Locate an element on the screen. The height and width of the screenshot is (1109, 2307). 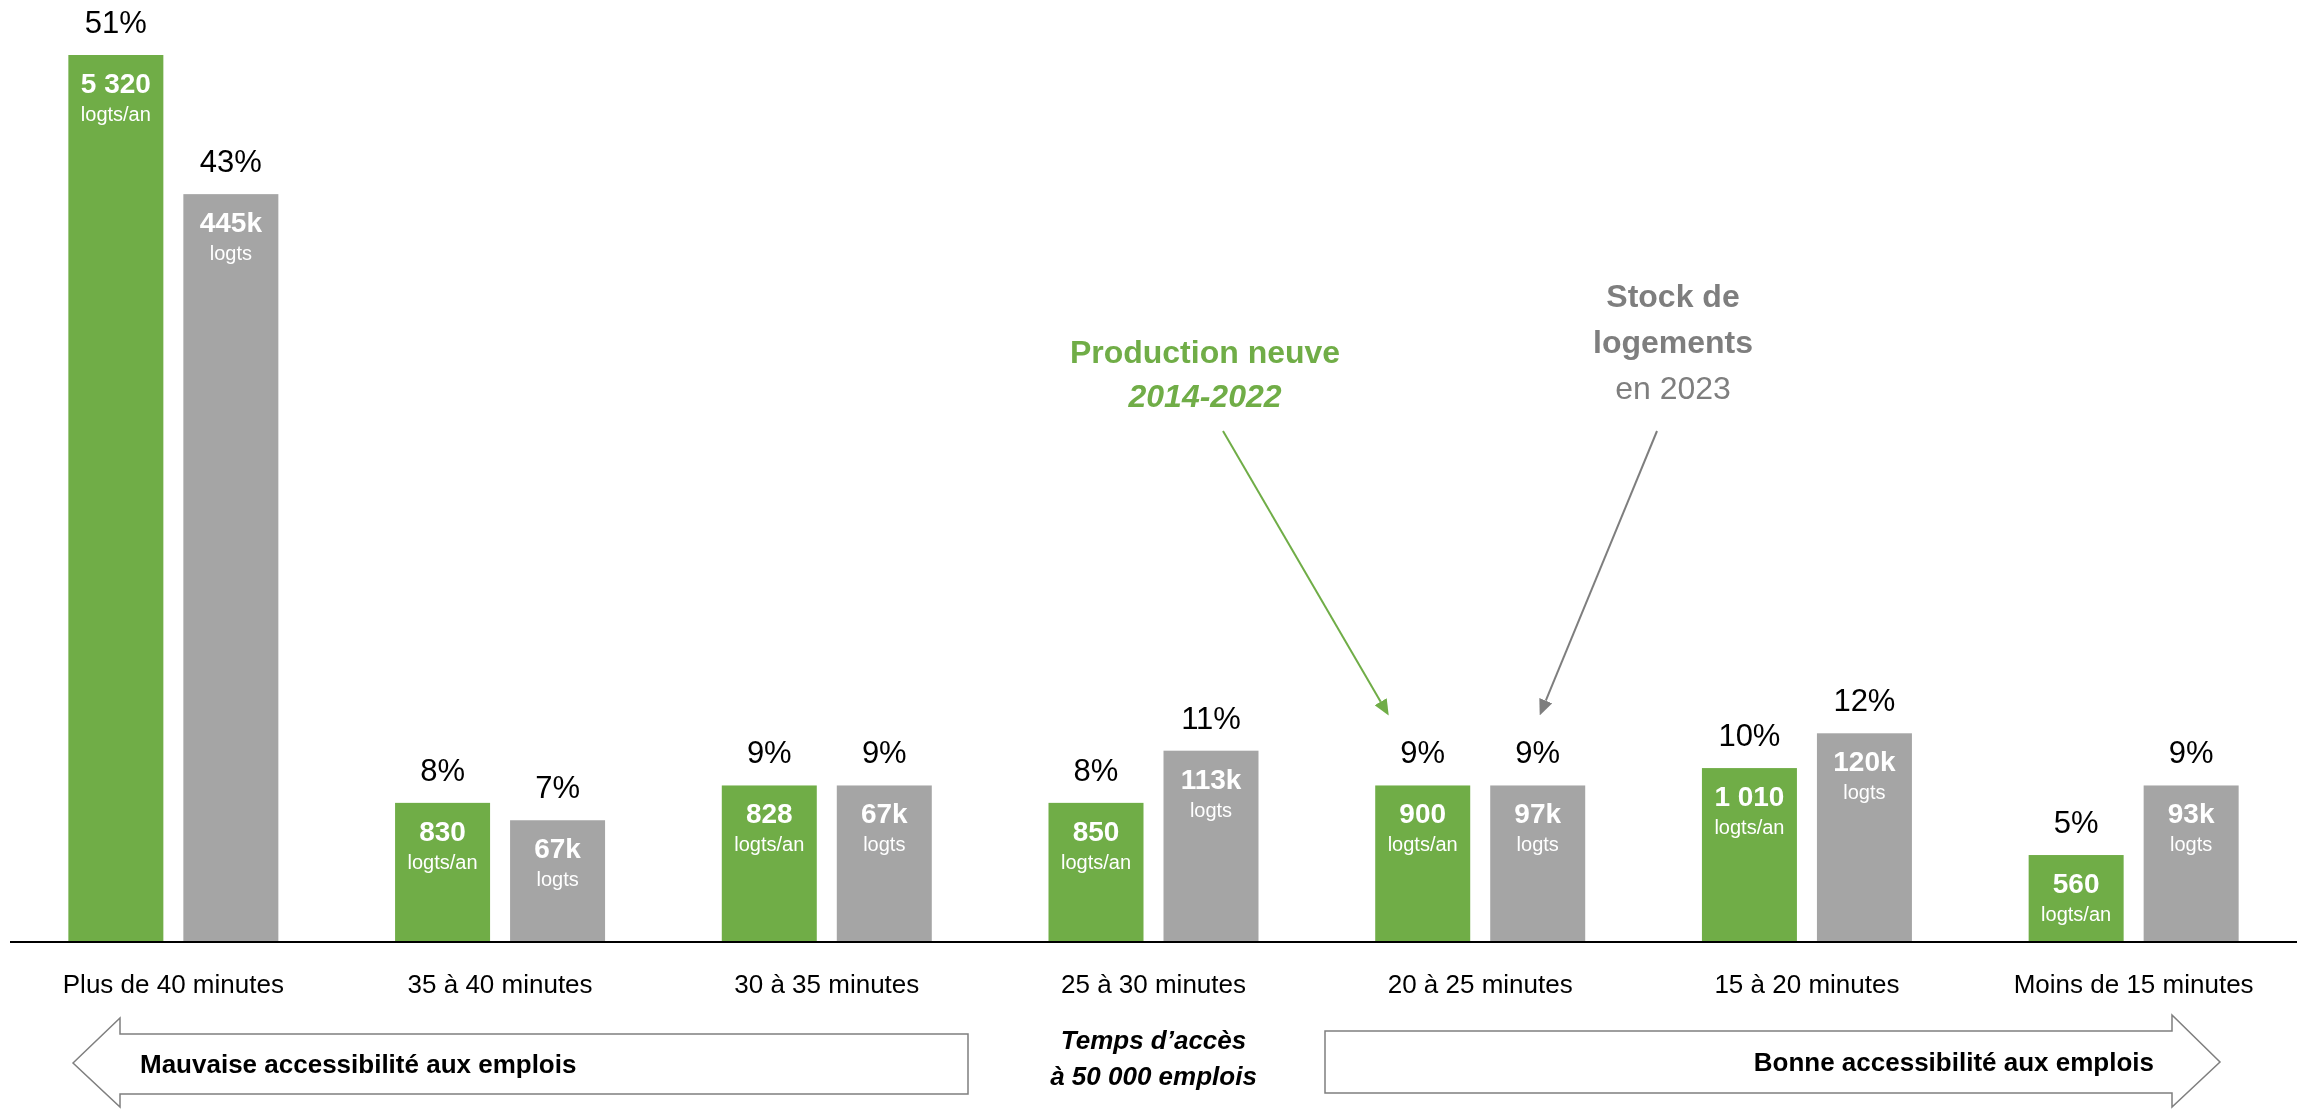
text: Bonne accessibilité aux emplois is located at coordinates (1953, 1062).